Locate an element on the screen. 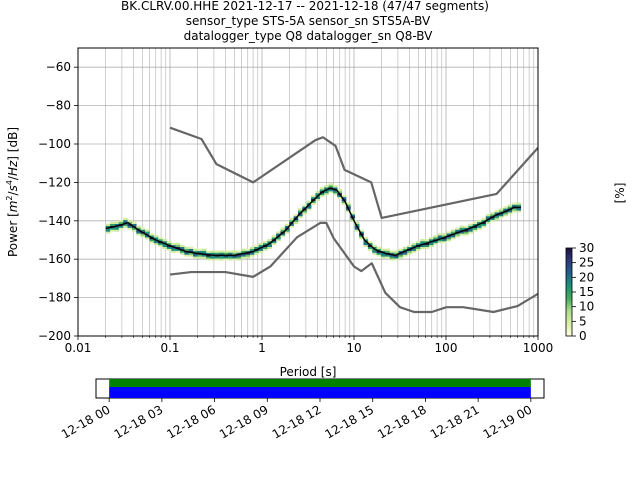 Image resolution: width=640 pixels, height=480 pixels. y-tick-label: −100 is located at coordinates (54, 144).